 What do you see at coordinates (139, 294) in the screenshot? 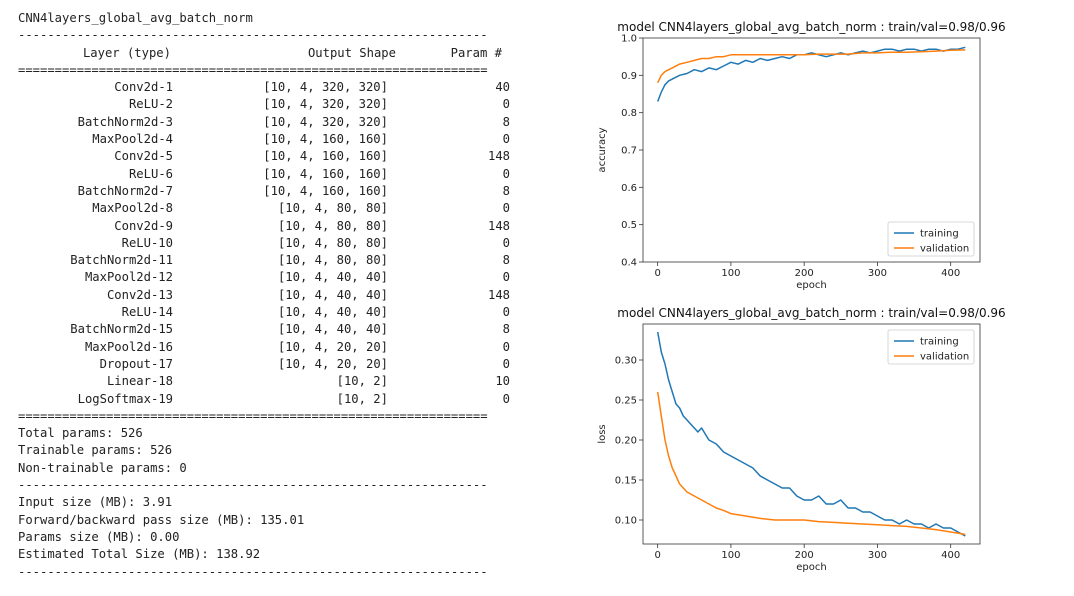
I see `layer-name: Conv2d-13` at bounding box center [139, 294].